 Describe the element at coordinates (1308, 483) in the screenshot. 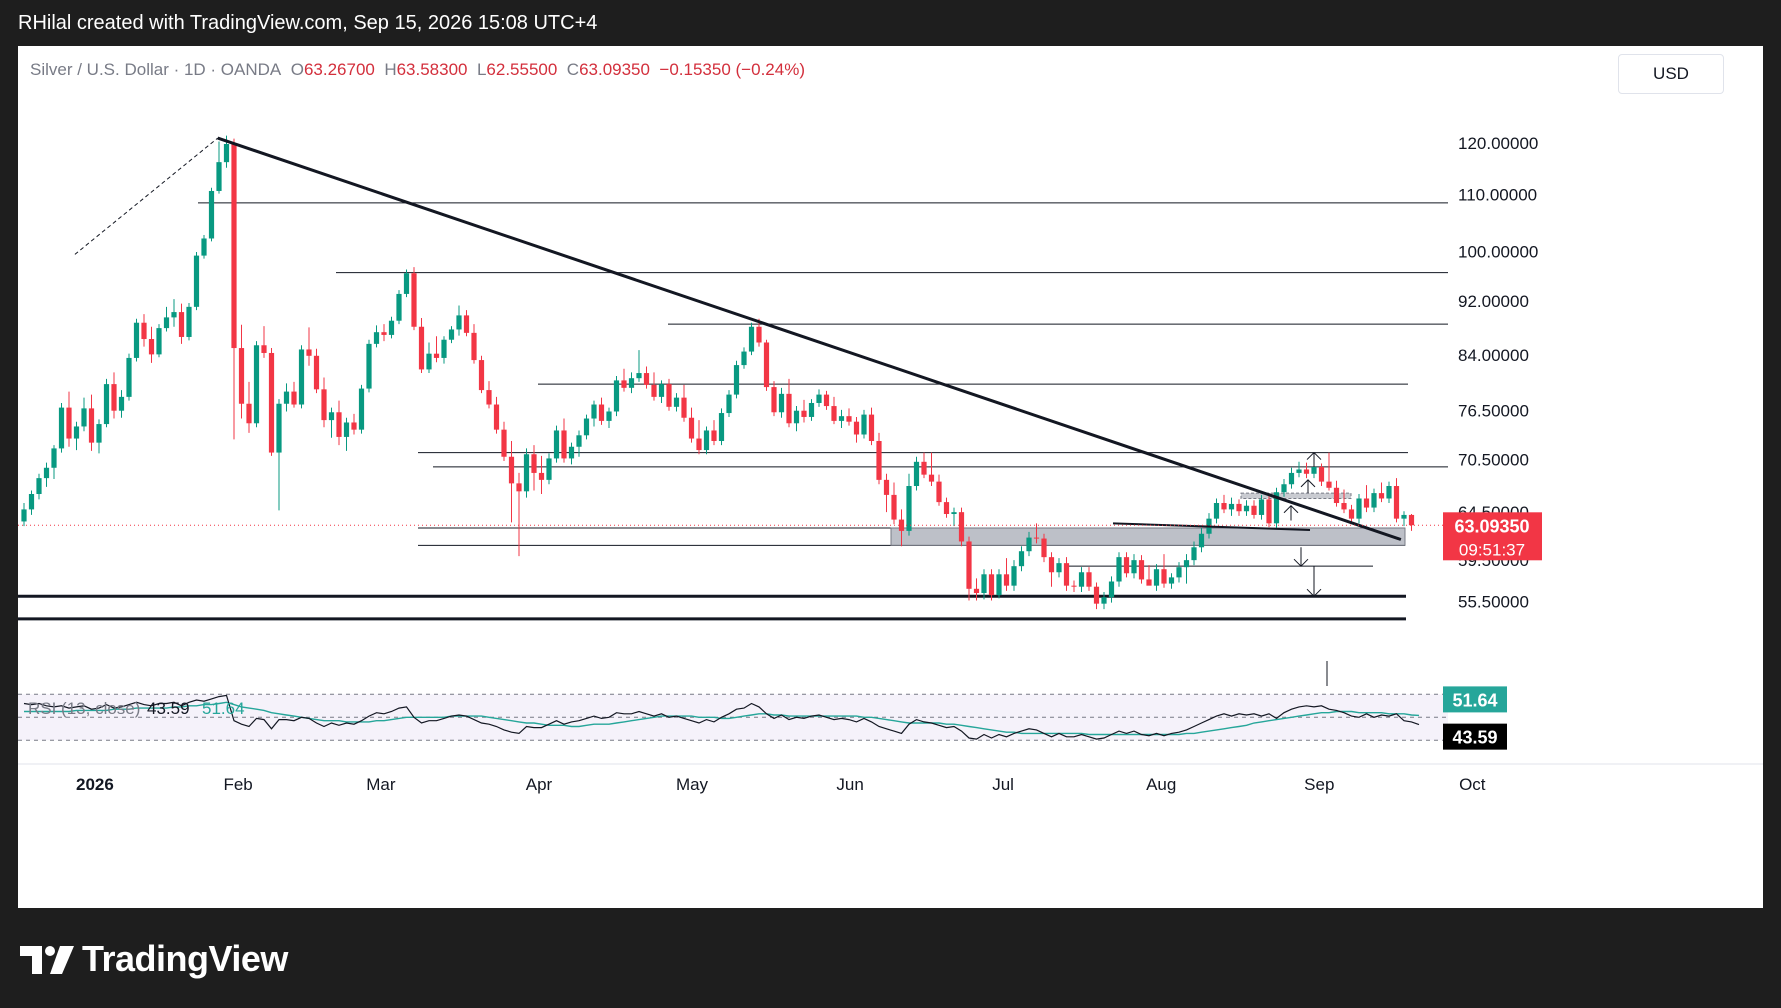

I see `arrow-up-2-head` at that location.